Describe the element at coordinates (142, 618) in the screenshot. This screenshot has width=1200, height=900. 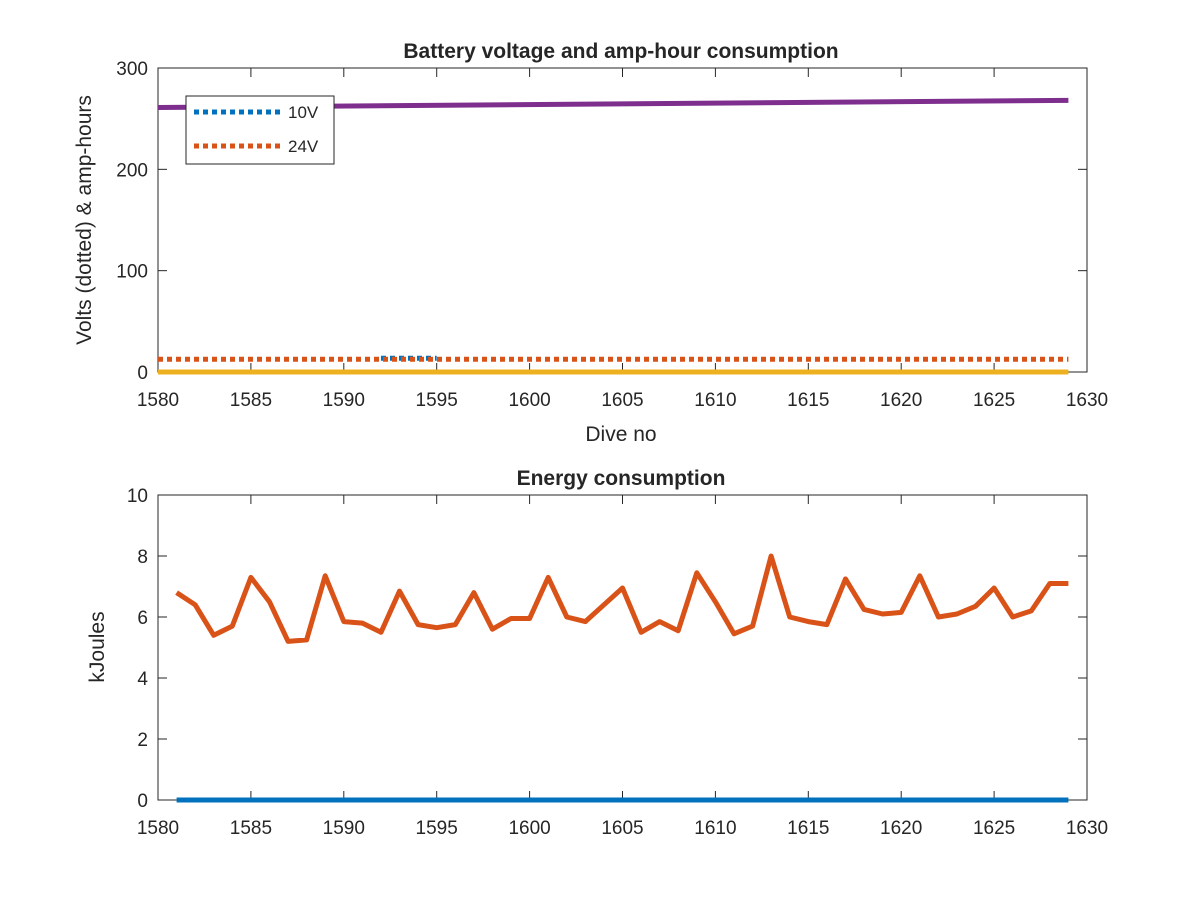
I see `bottom-y-tick-label: 6` at that location.